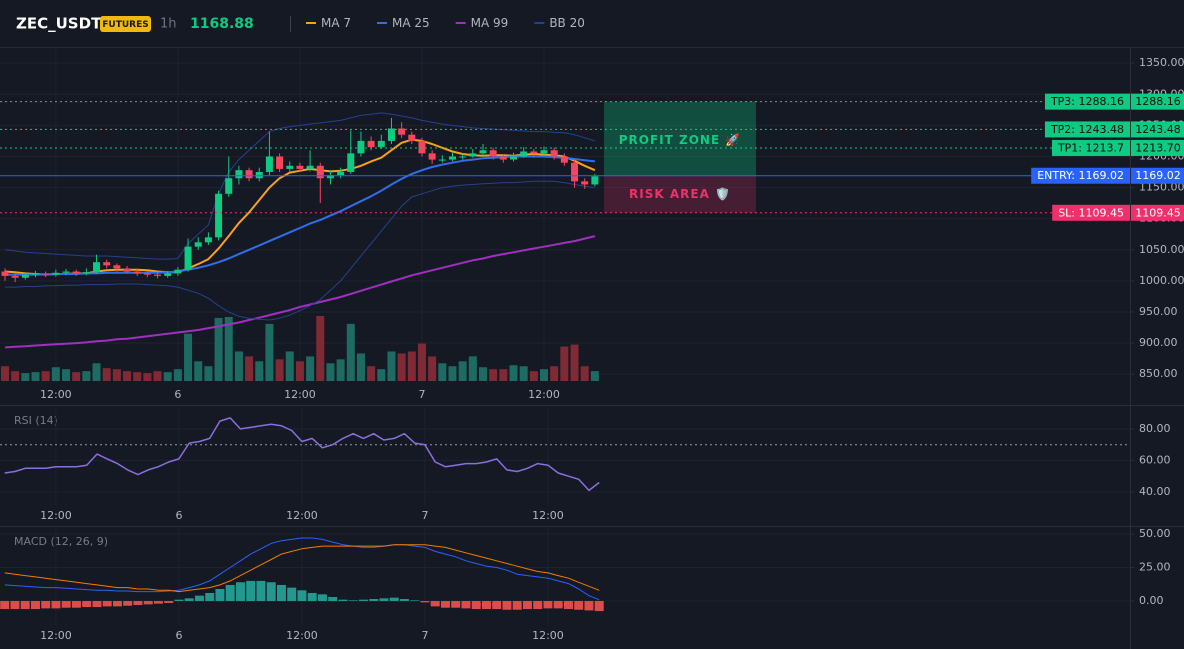  What do you see at coordinates (1158, 147) in the screenshot?
I see `level-value: 1213.70` at bounding box center [1158, 147].